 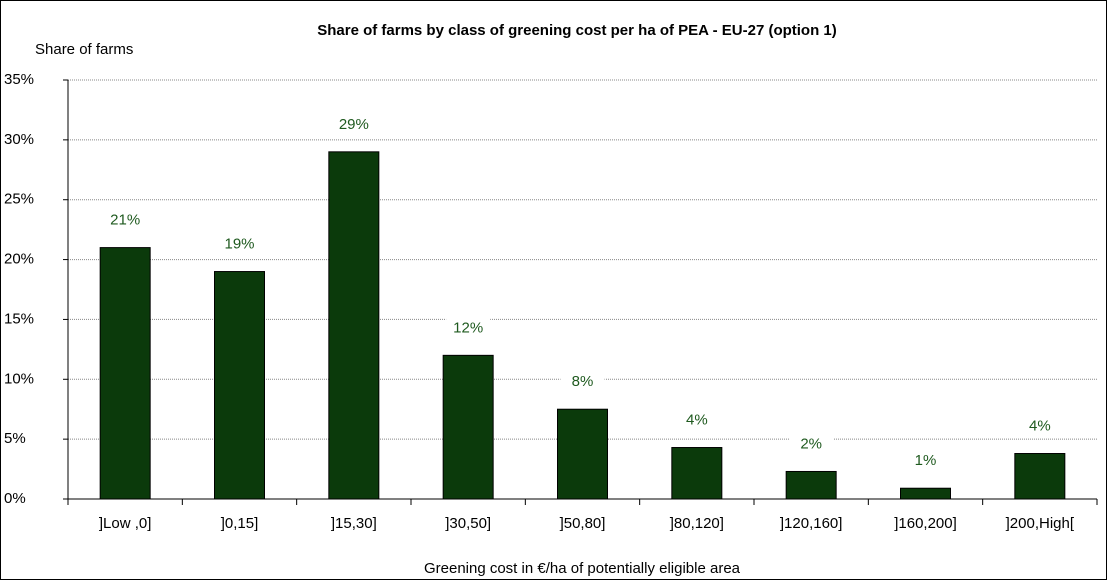 I want to click on y-tick-label: 25%, so click(x=19, y=199).